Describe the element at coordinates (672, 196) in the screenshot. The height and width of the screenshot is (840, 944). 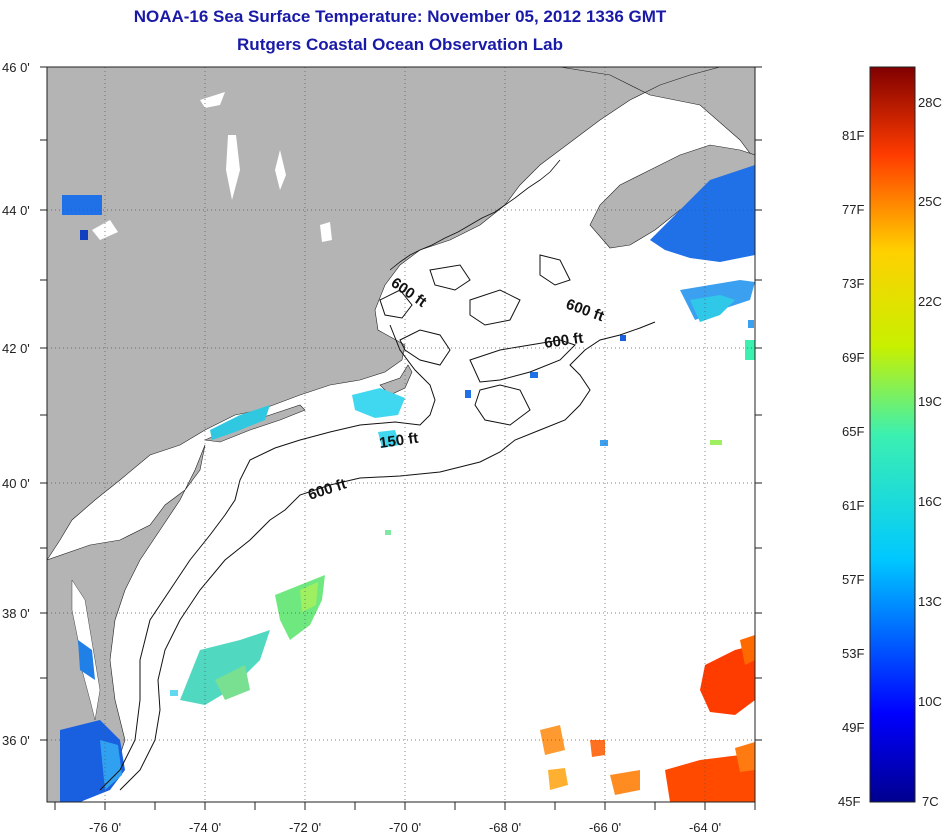
I see `land-nova-scotia` at that location.